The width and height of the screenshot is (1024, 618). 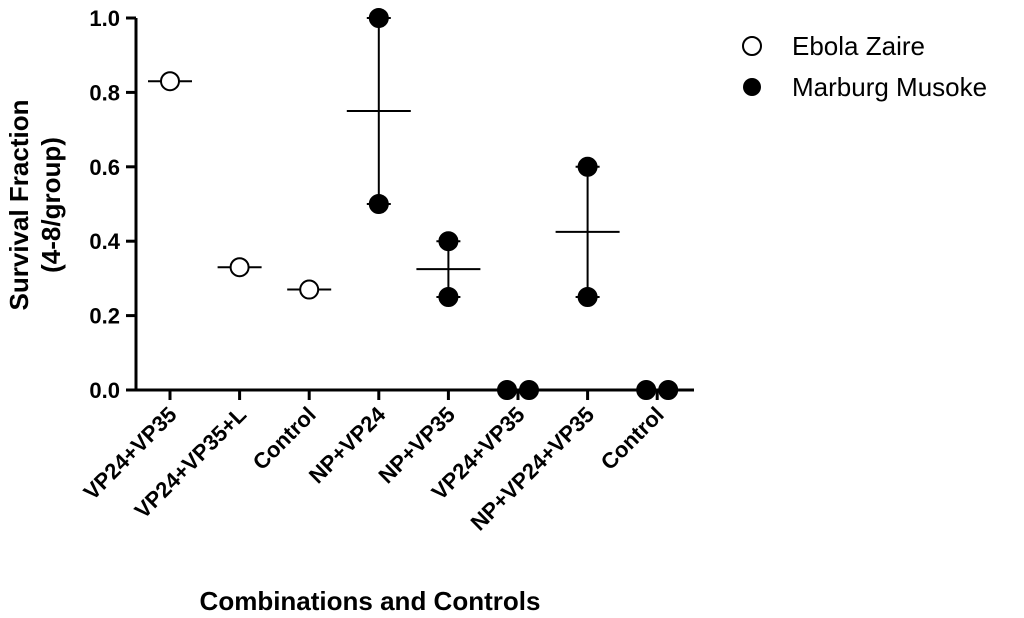 I want to click on y-tick-label: 0.0, so click(x=104, y=390).